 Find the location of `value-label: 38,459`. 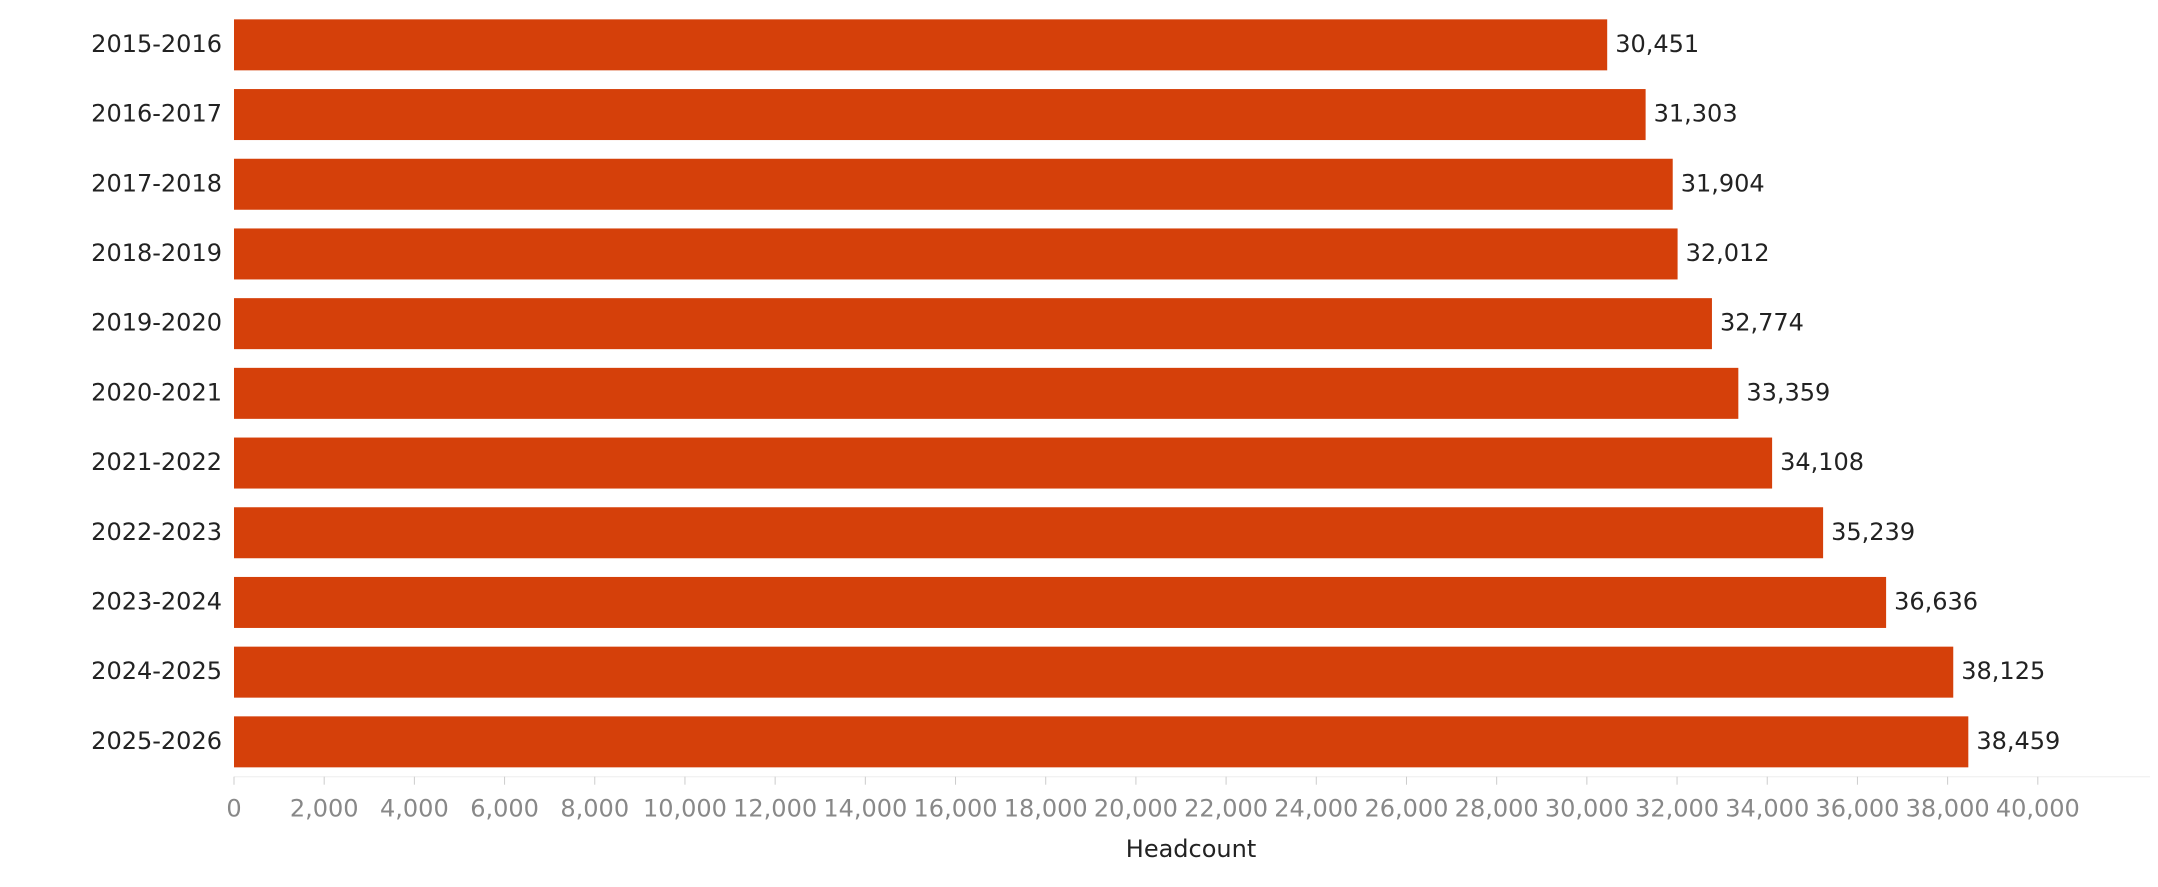

value-label: 38,459 is located at coordinates (2018, 741).